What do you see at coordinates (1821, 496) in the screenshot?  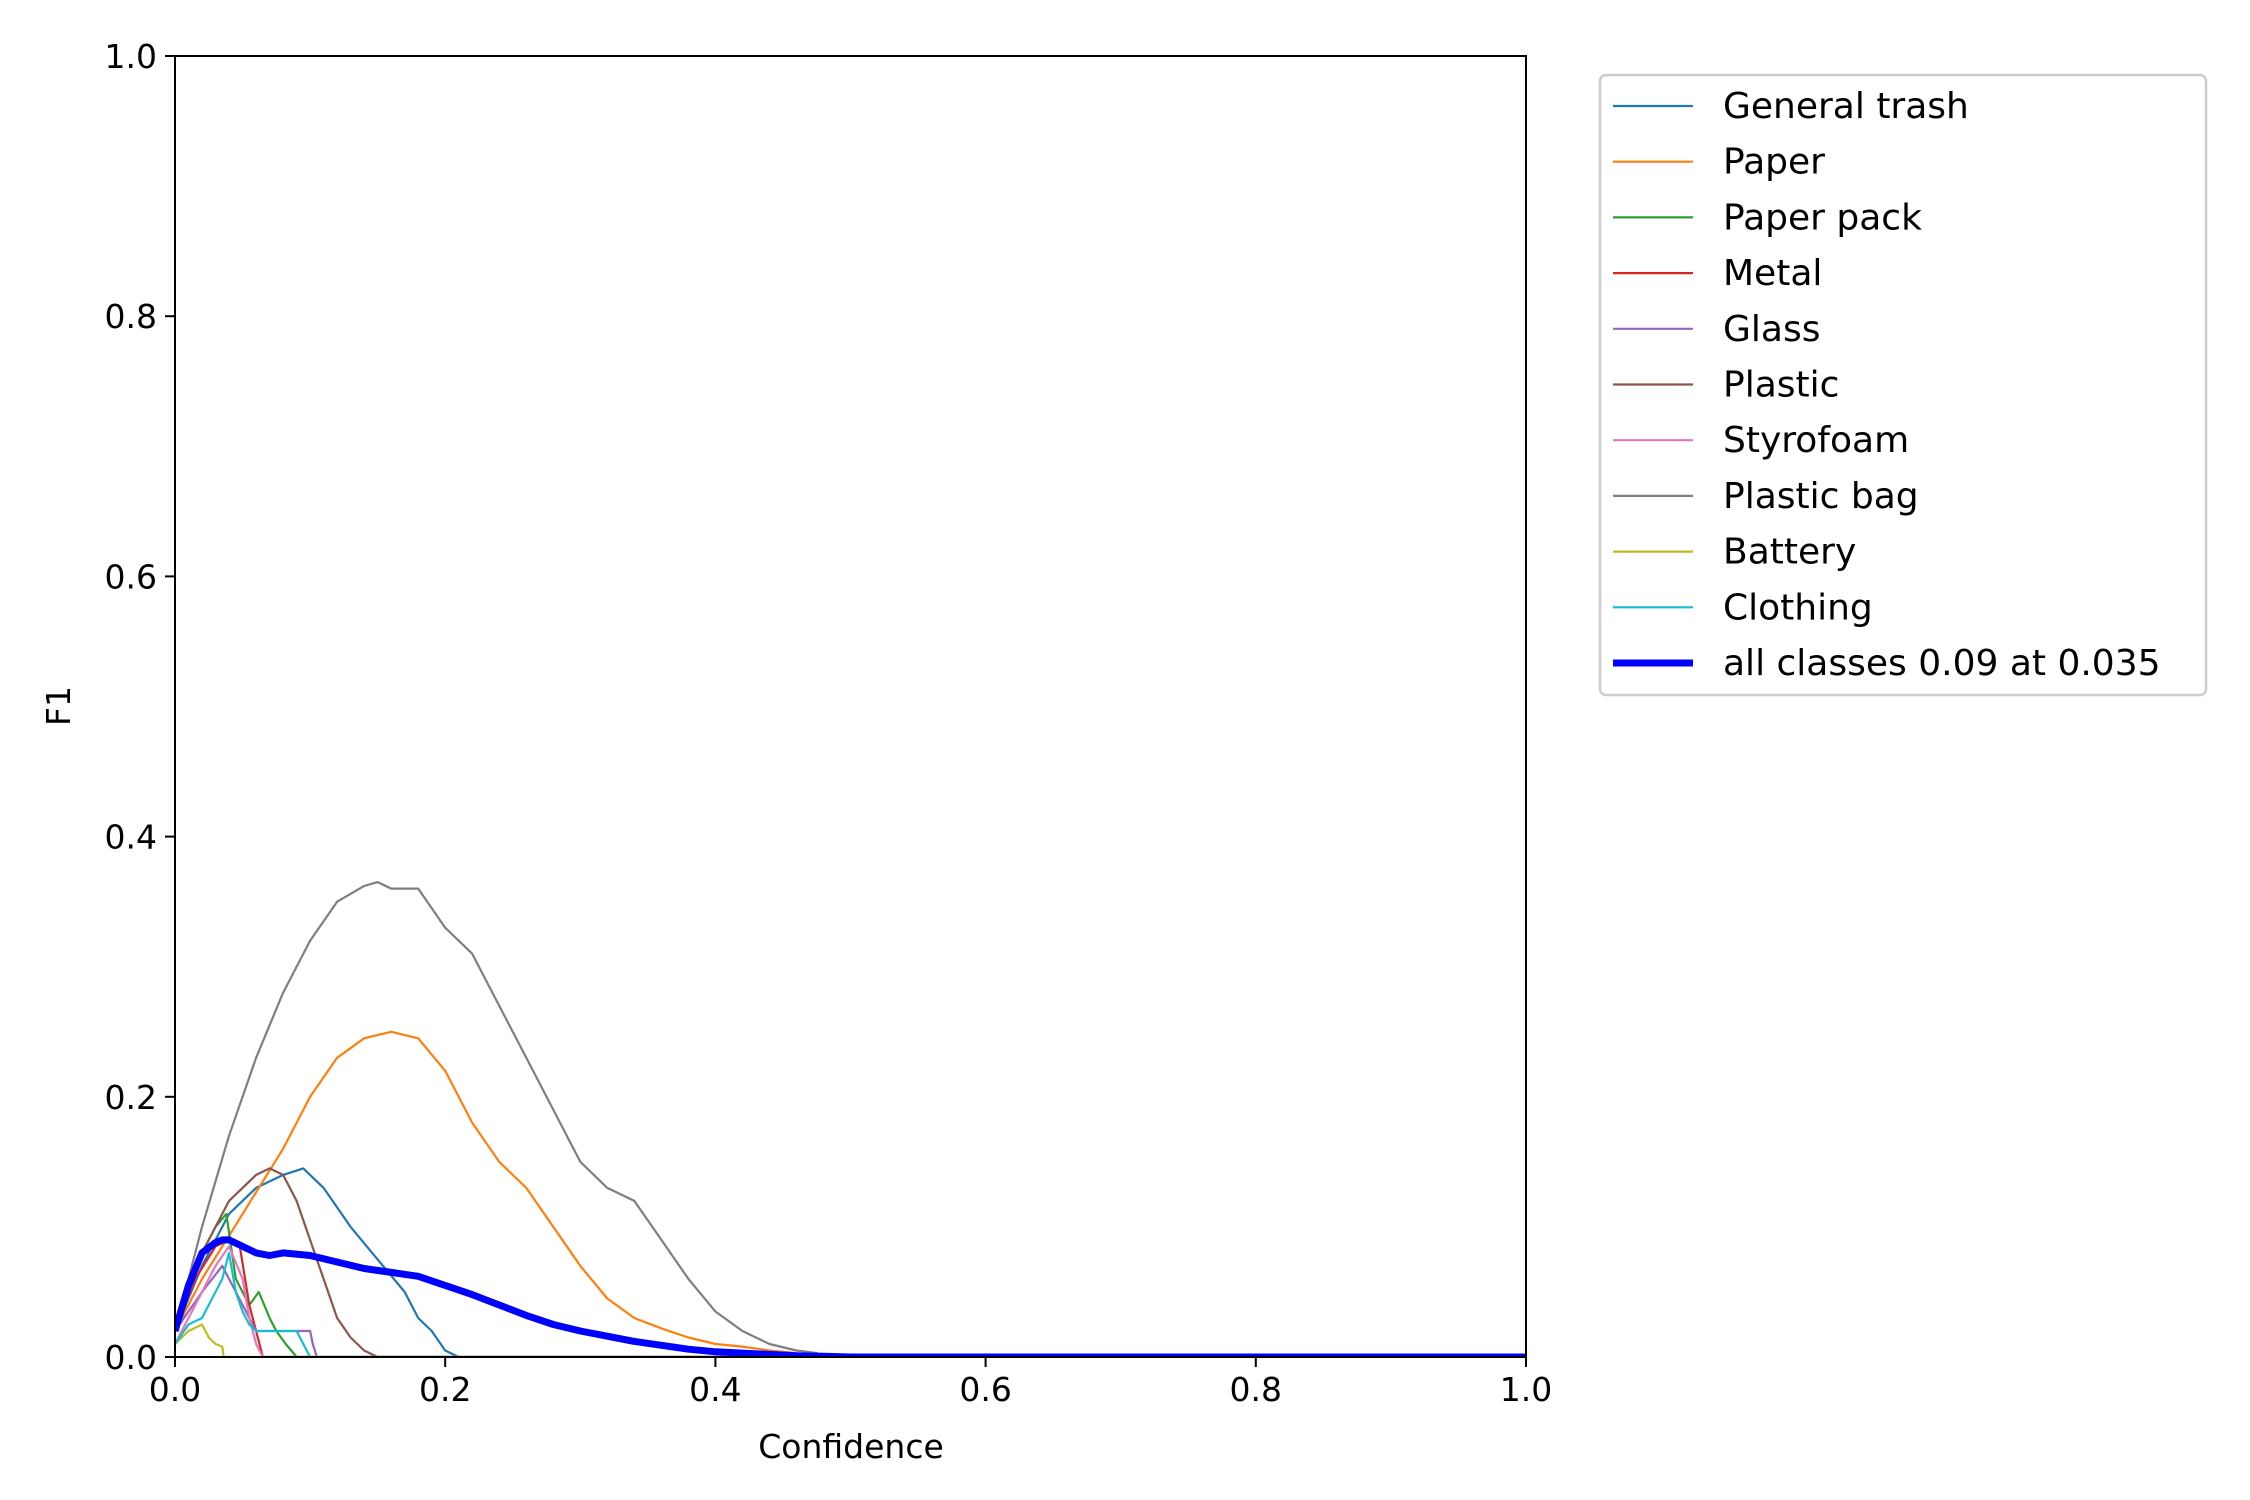 I see `legend-label-plastic-bag: Plastic bag` at bounding box center [1821, 496].